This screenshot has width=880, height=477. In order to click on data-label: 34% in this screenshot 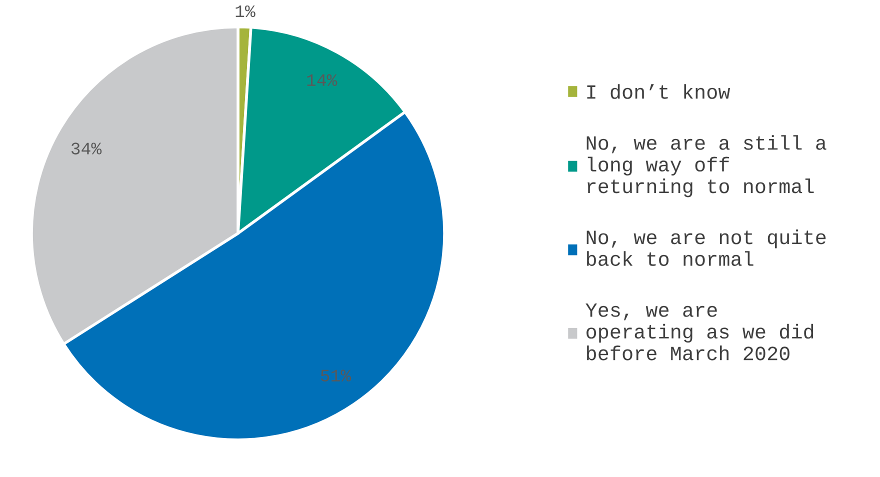, I will do `click(86, 148)`.